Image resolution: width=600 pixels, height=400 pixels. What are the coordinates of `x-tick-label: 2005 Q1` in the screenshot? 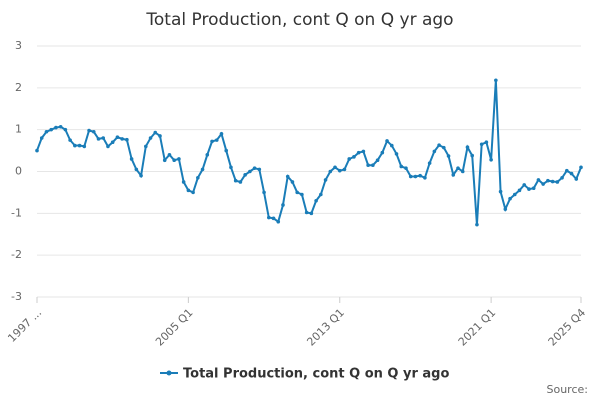 It's located at (174, 327).